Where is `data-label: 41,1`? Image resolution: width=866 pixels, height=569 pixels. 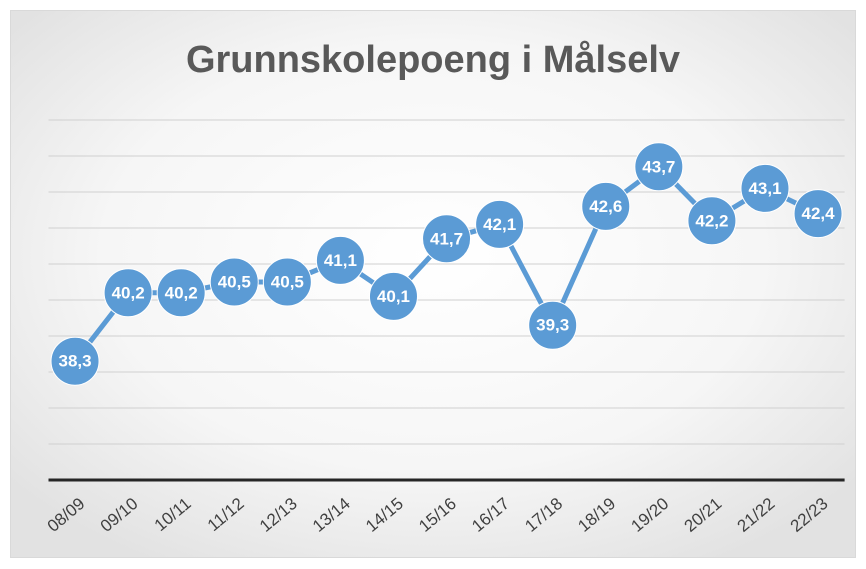 data-label: 41,1 is located at coordinates (340, 260).